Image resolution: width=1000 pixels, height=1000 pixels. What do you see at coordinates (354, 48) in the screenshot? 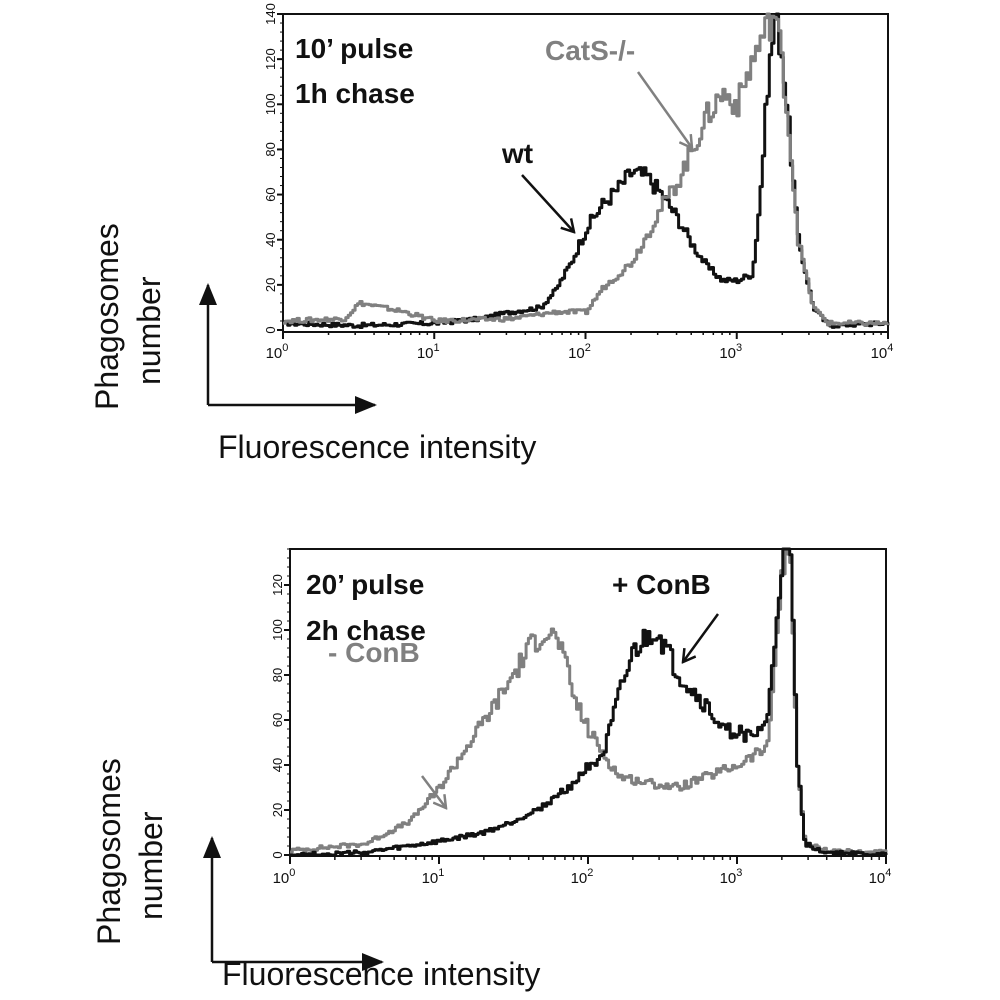
I see `condition-label-line1: 10’ pulse` at bounding box center [354, 48].